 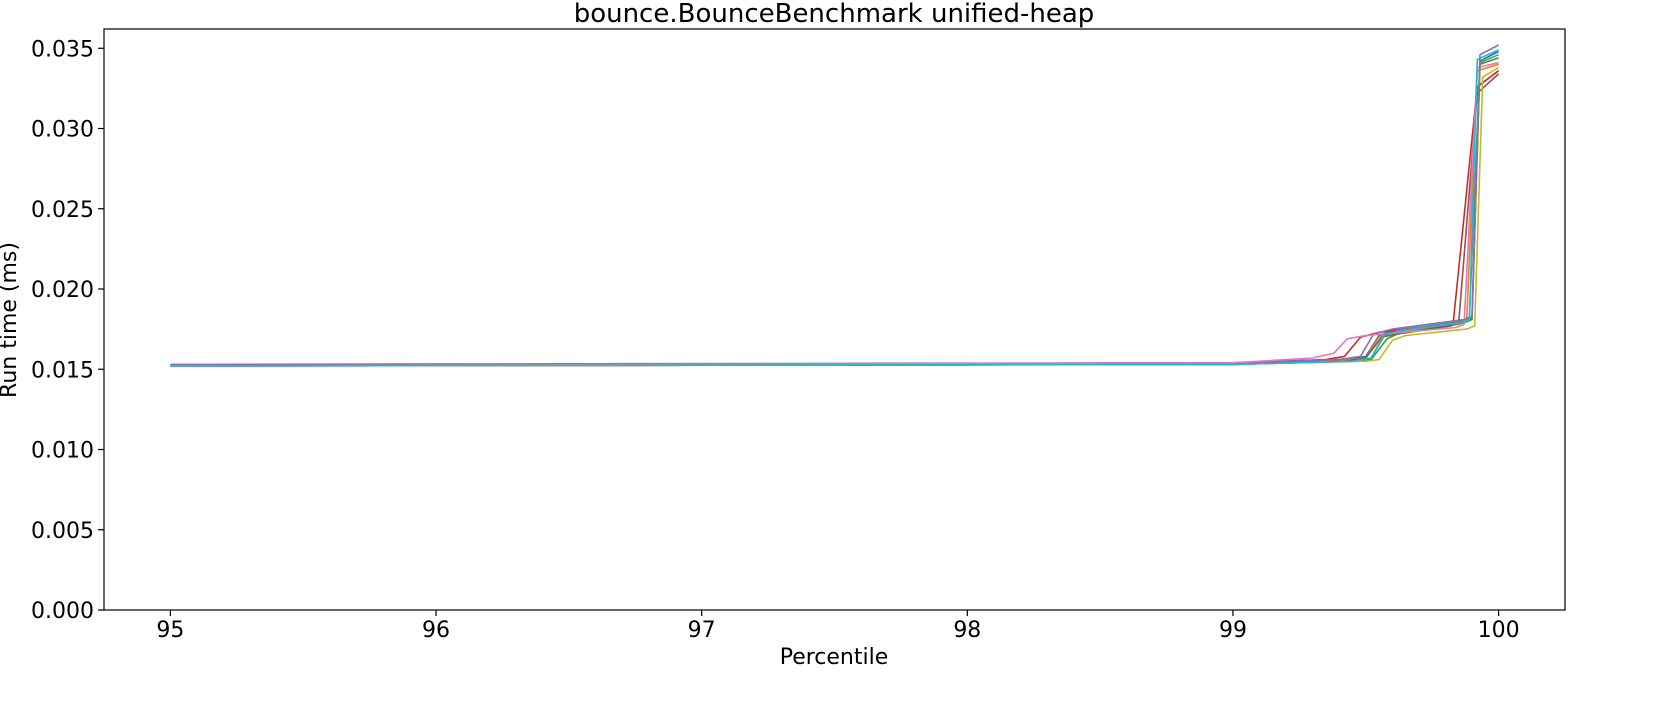 What do you see at coordinates (838, 626) in the screenshot?
I see `x-axis-ticks: 95 96 97 98 99 100` at bounding box center [838, 626].